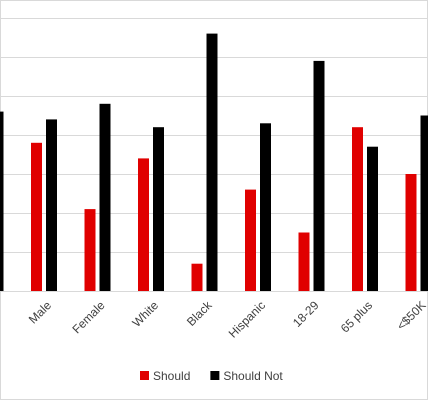  Describe the element at coordinates (146, 314) in the screenshot. I see `x-tick-label: White` at that location.